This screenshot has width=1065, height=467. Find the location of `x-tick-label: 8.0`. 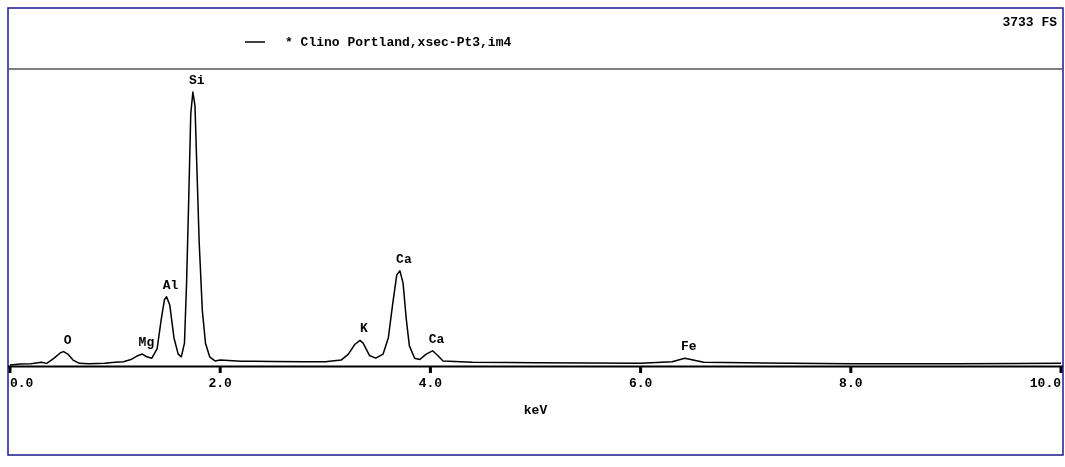

x-tick-label: 8.0 is located at coordinates (851, 383).